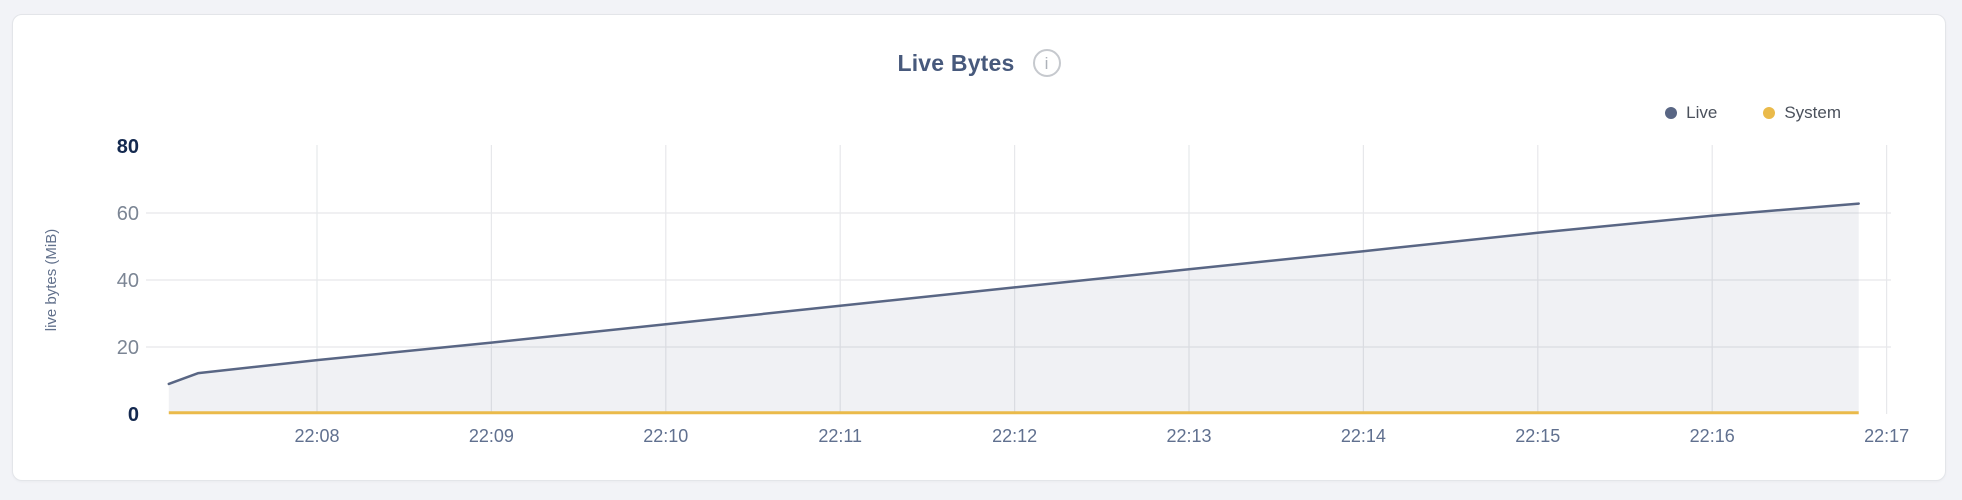 This screenshot has height=500, width=1962. I want to click on x-tick-label: 22:15, so click(1537, 436).